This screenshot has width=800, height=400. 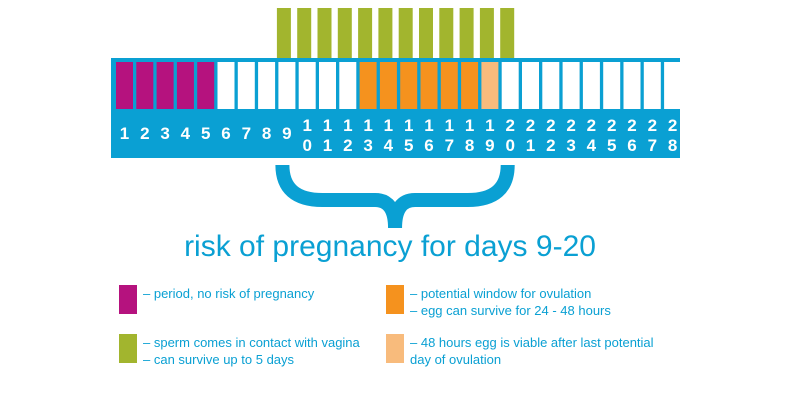 I want to click on legend-ovulation-line-2: – egg can survive for 24 - 48 hours, so click(x=510, y=310).